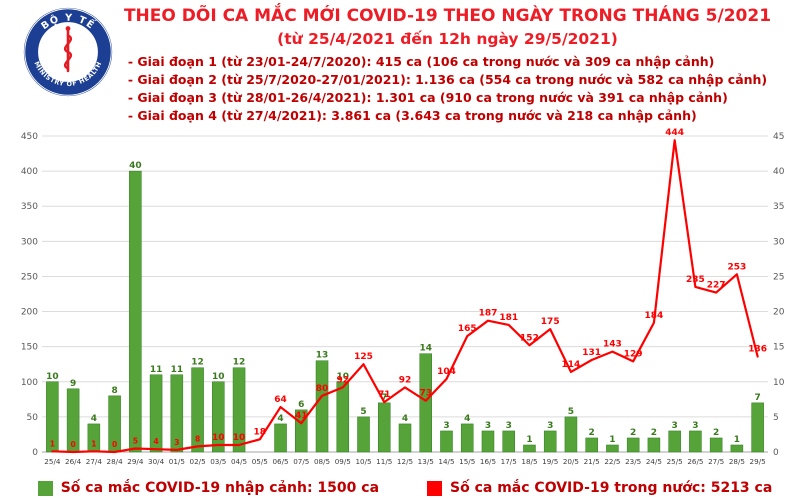 The height and width of the screenshot is (500, 810). Describe the element at coordinates (509, 461) in the screenshot. I see `x-tick-label: 17/5` at that location.